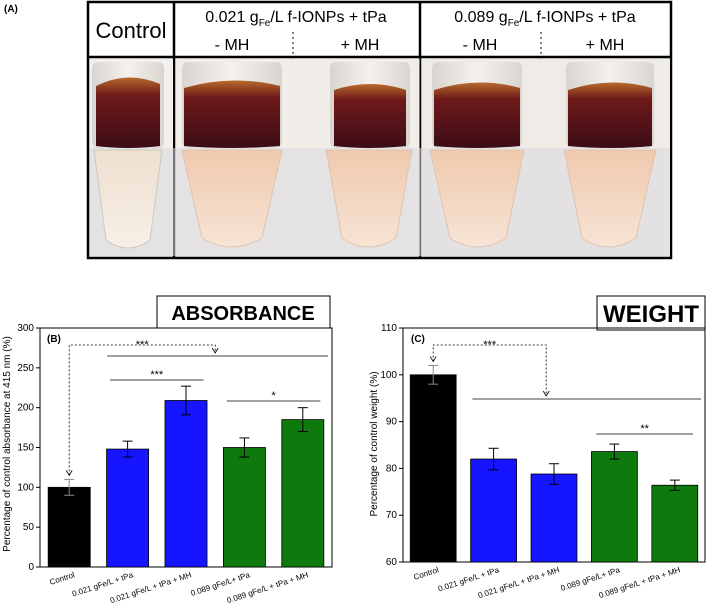  What do you see at coordinates (63, 578) in the screenshot?
I see `absorbance-category-label: Control` at bounding box center [63, 578].